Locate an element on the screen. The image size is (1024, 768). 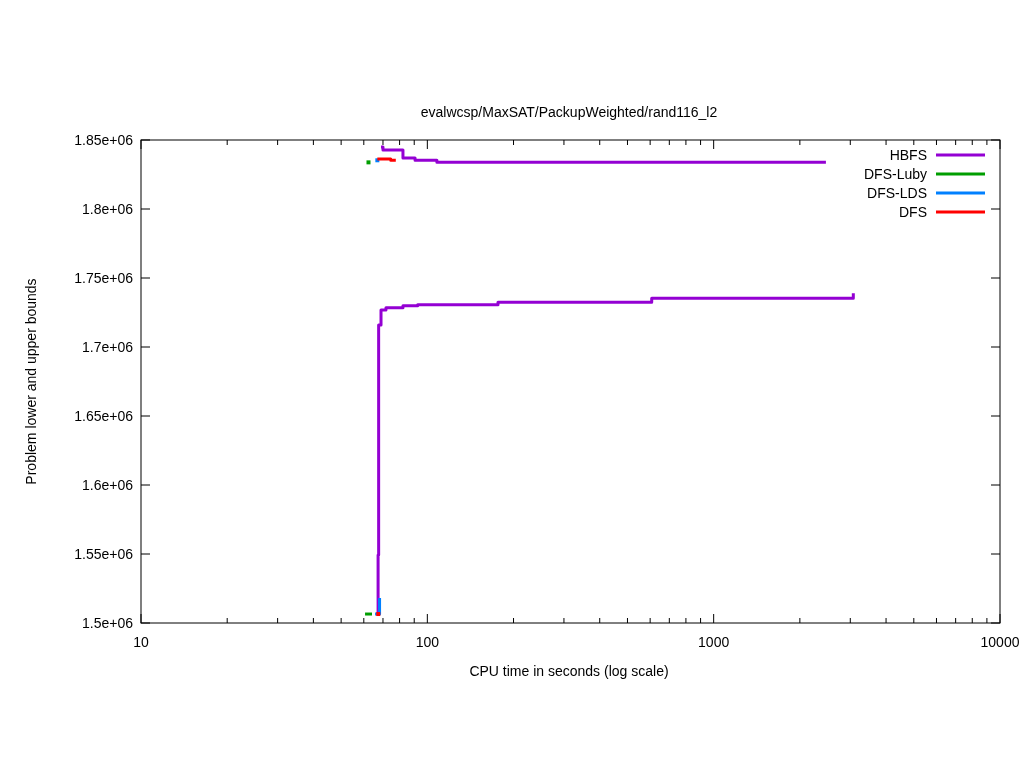
y-tick-label: 1.6e+06 is located at coordinates (108, 485).